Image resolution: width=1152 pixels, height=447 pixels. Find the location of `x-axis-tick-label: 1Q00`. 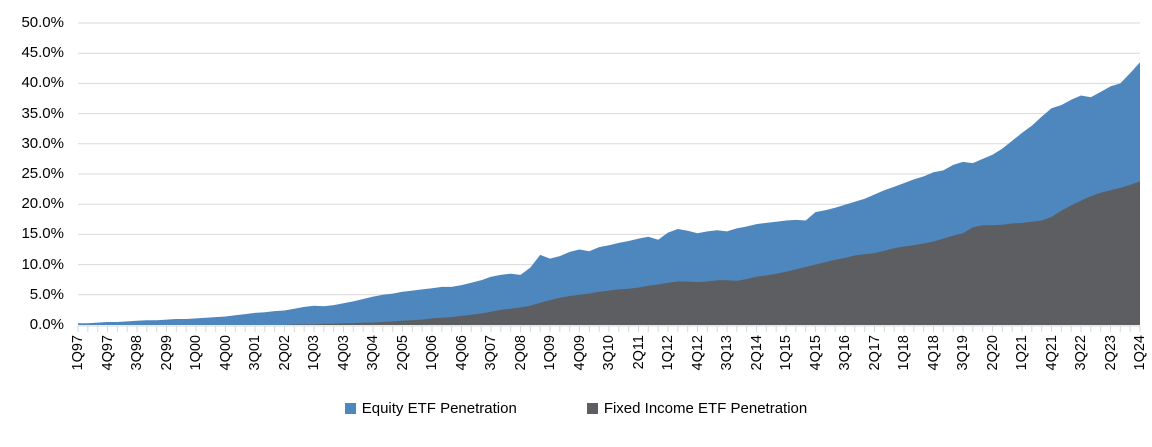

x-axis-tick-label: 1Q00 is located at coordinates (196, 353).